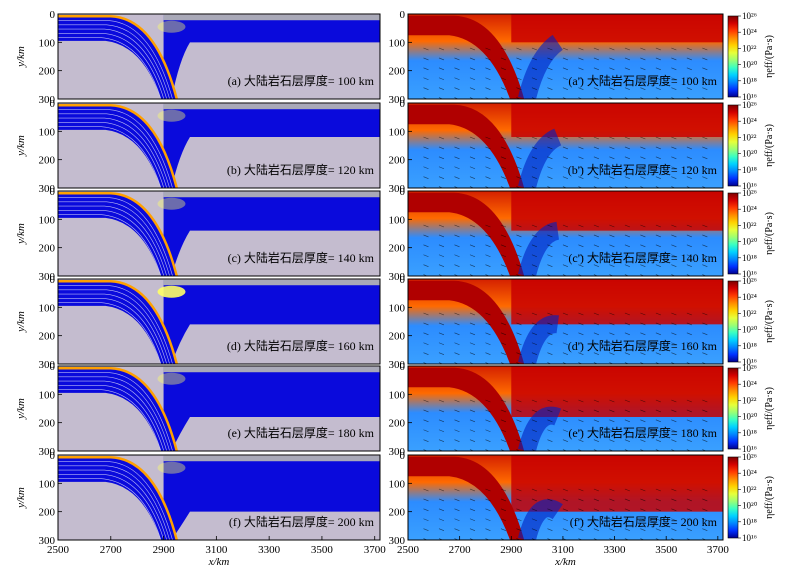 Image resolution: width=786 pixels, height=577 pixels. I want to click on continental-crust, so click(271, 282).